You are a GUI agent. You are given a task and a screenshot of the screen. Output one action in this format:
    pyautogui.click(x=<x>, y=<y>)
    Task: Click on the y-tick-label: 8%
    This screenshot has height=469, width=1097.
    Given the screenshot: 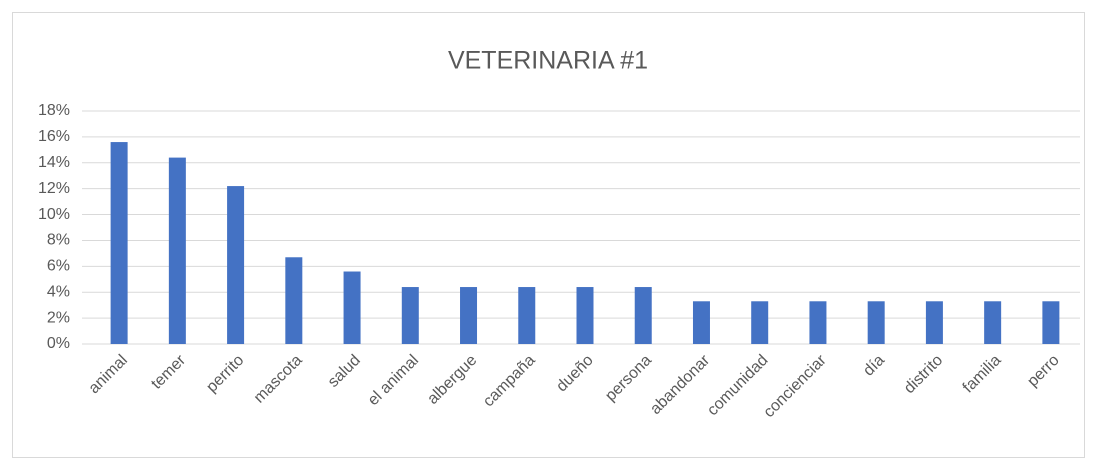 What is the action you would take?
    pyautogui.click(x=58, y=240)
    